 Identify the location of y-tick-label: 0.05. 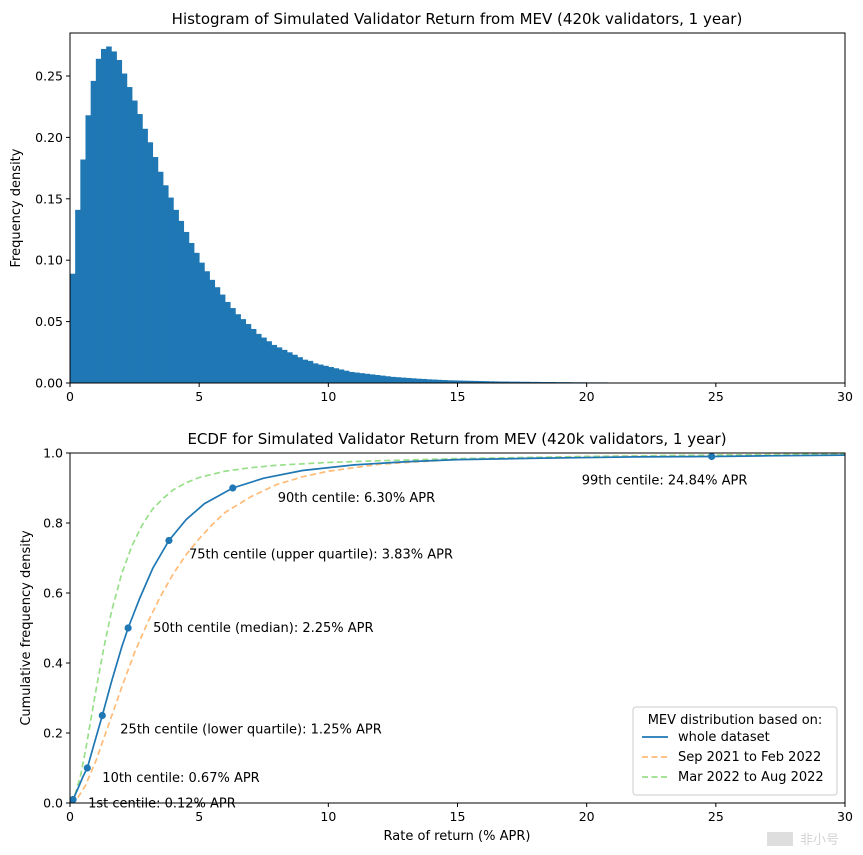
(49, 321).